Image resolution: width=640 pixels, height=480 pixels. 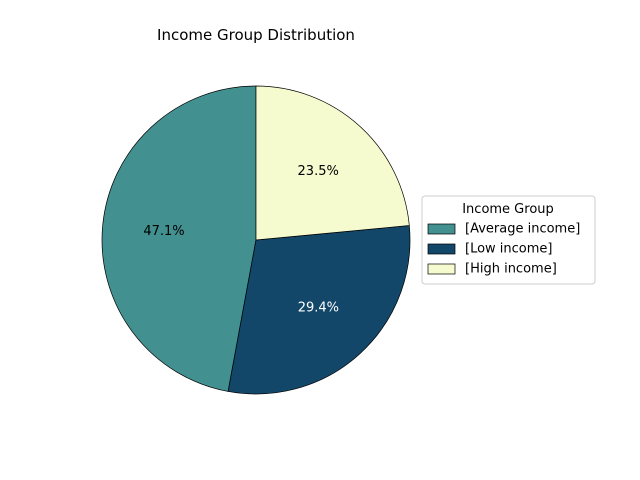 What do you see at coordinates (508, 209) in the screenshot?
I see `legend-title: Income Group` at bounding box center [508, 209].